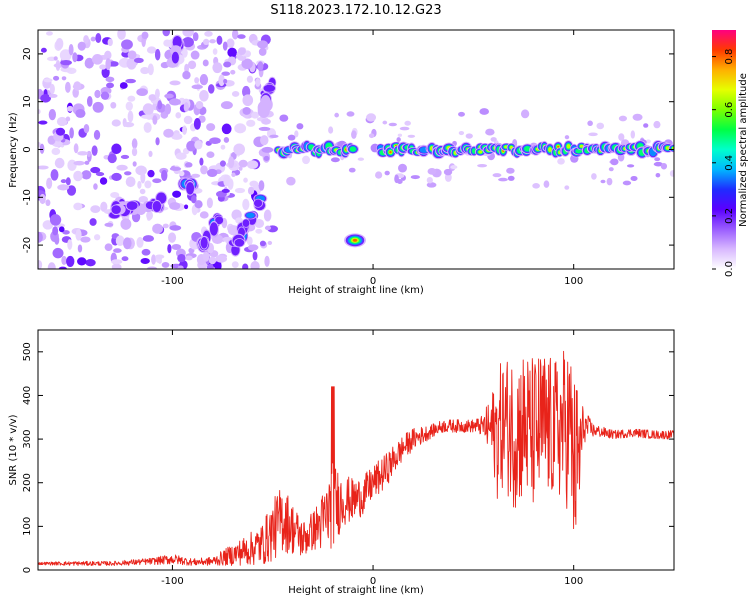  Describe the element at coordinates (13, 150) in the screenshot. I see `heatmap-y-label: Frequency (Hz)` at that location.